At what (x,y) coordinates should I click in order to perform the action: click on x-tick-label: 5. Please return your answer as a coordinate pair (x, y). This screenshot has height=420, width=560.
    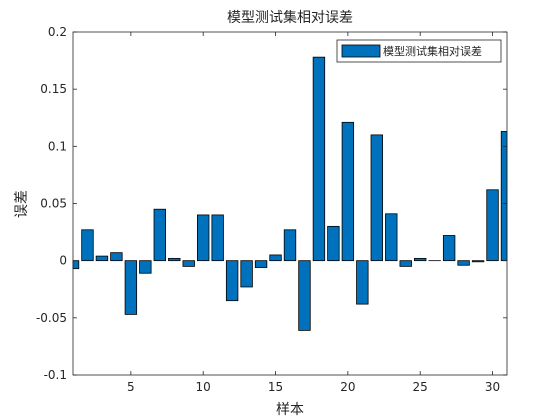
    Looking at the image, I should click on (131, 387).